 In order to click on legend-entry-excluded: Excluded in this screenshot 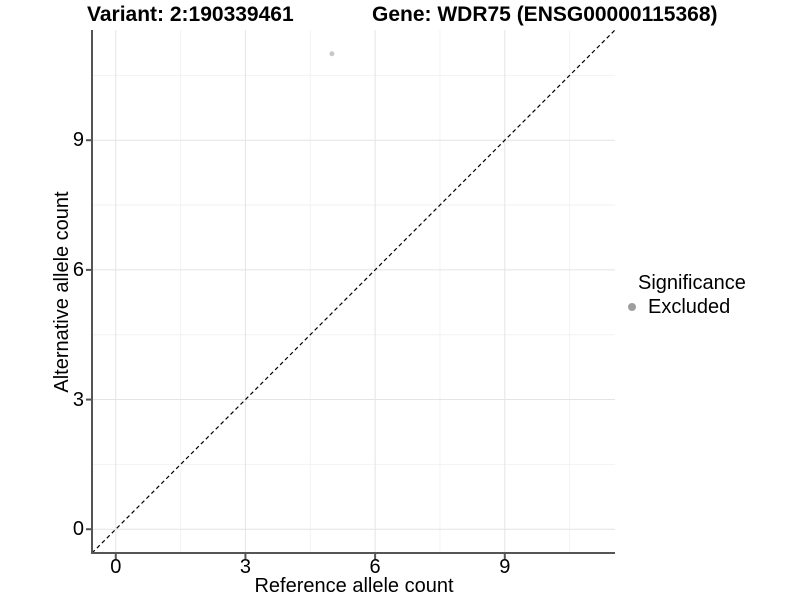, I will do `click(686, 307)`.